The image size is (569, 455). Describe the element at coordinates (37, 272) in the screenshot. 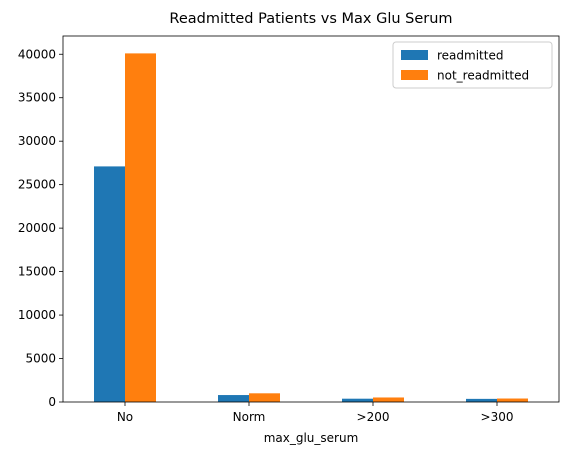

I see `y-tick-label: 15000` at that location.